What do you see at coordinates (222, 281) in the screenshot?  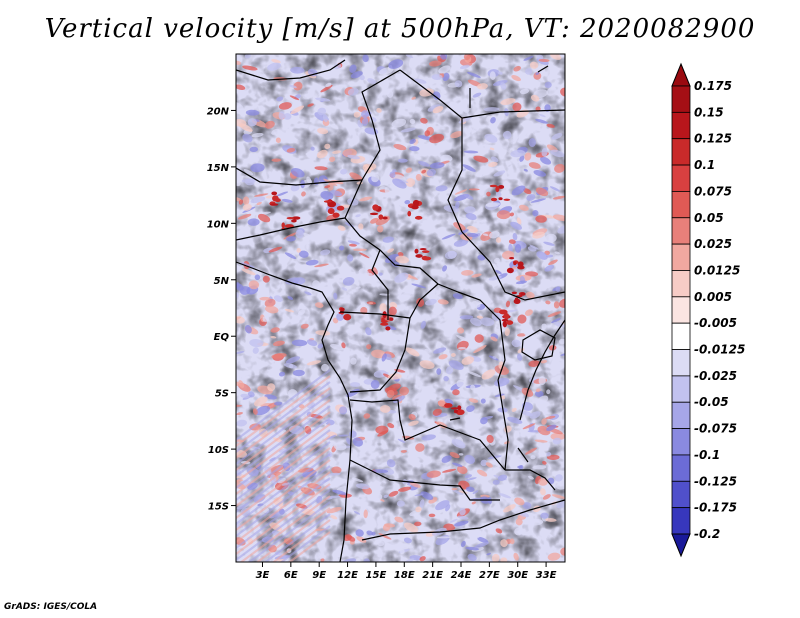 I see `lat-tick-label: 5N` at bounding box center [222, 281].